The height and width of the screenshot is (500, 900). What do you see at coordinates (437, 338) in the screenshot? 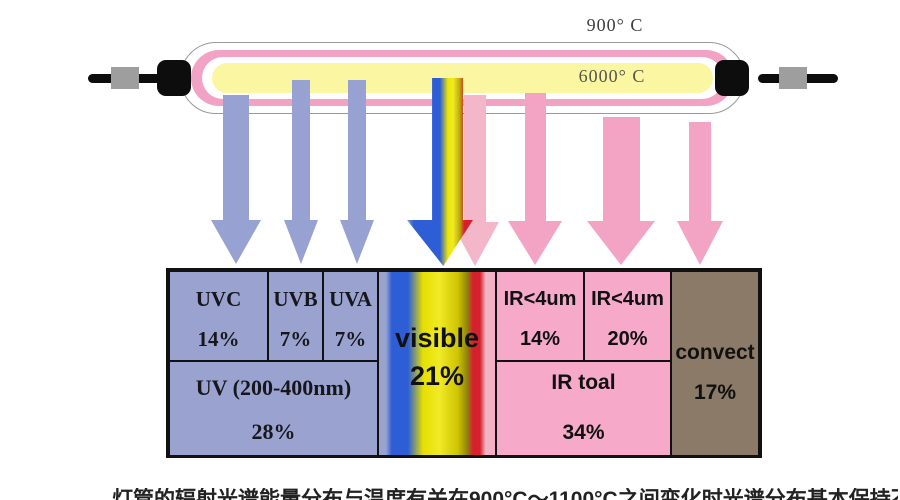
I see `visible-label: visible` at bounding box center [437, 338].